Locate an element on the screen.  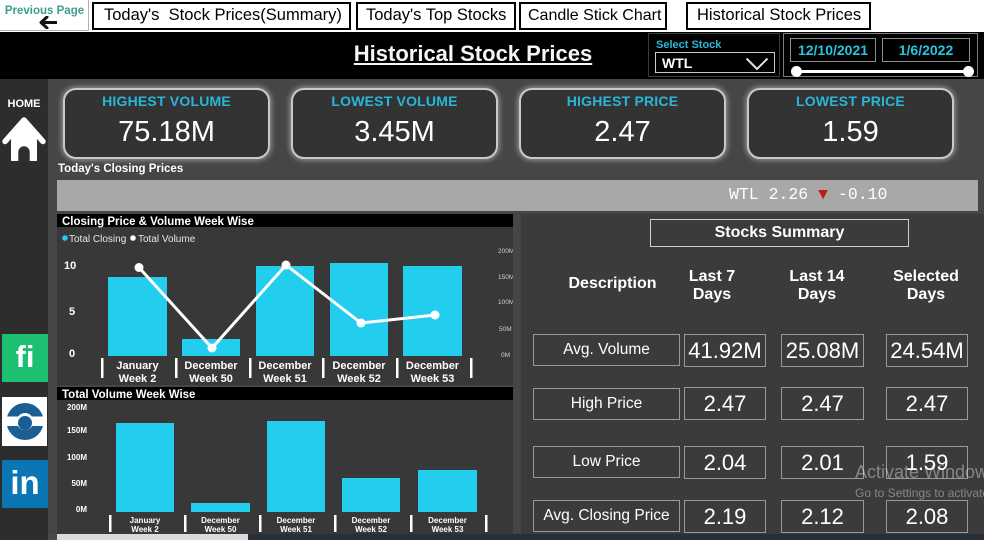
svg-text: Total Volume Week Wise is located at coordinates (128, 395).